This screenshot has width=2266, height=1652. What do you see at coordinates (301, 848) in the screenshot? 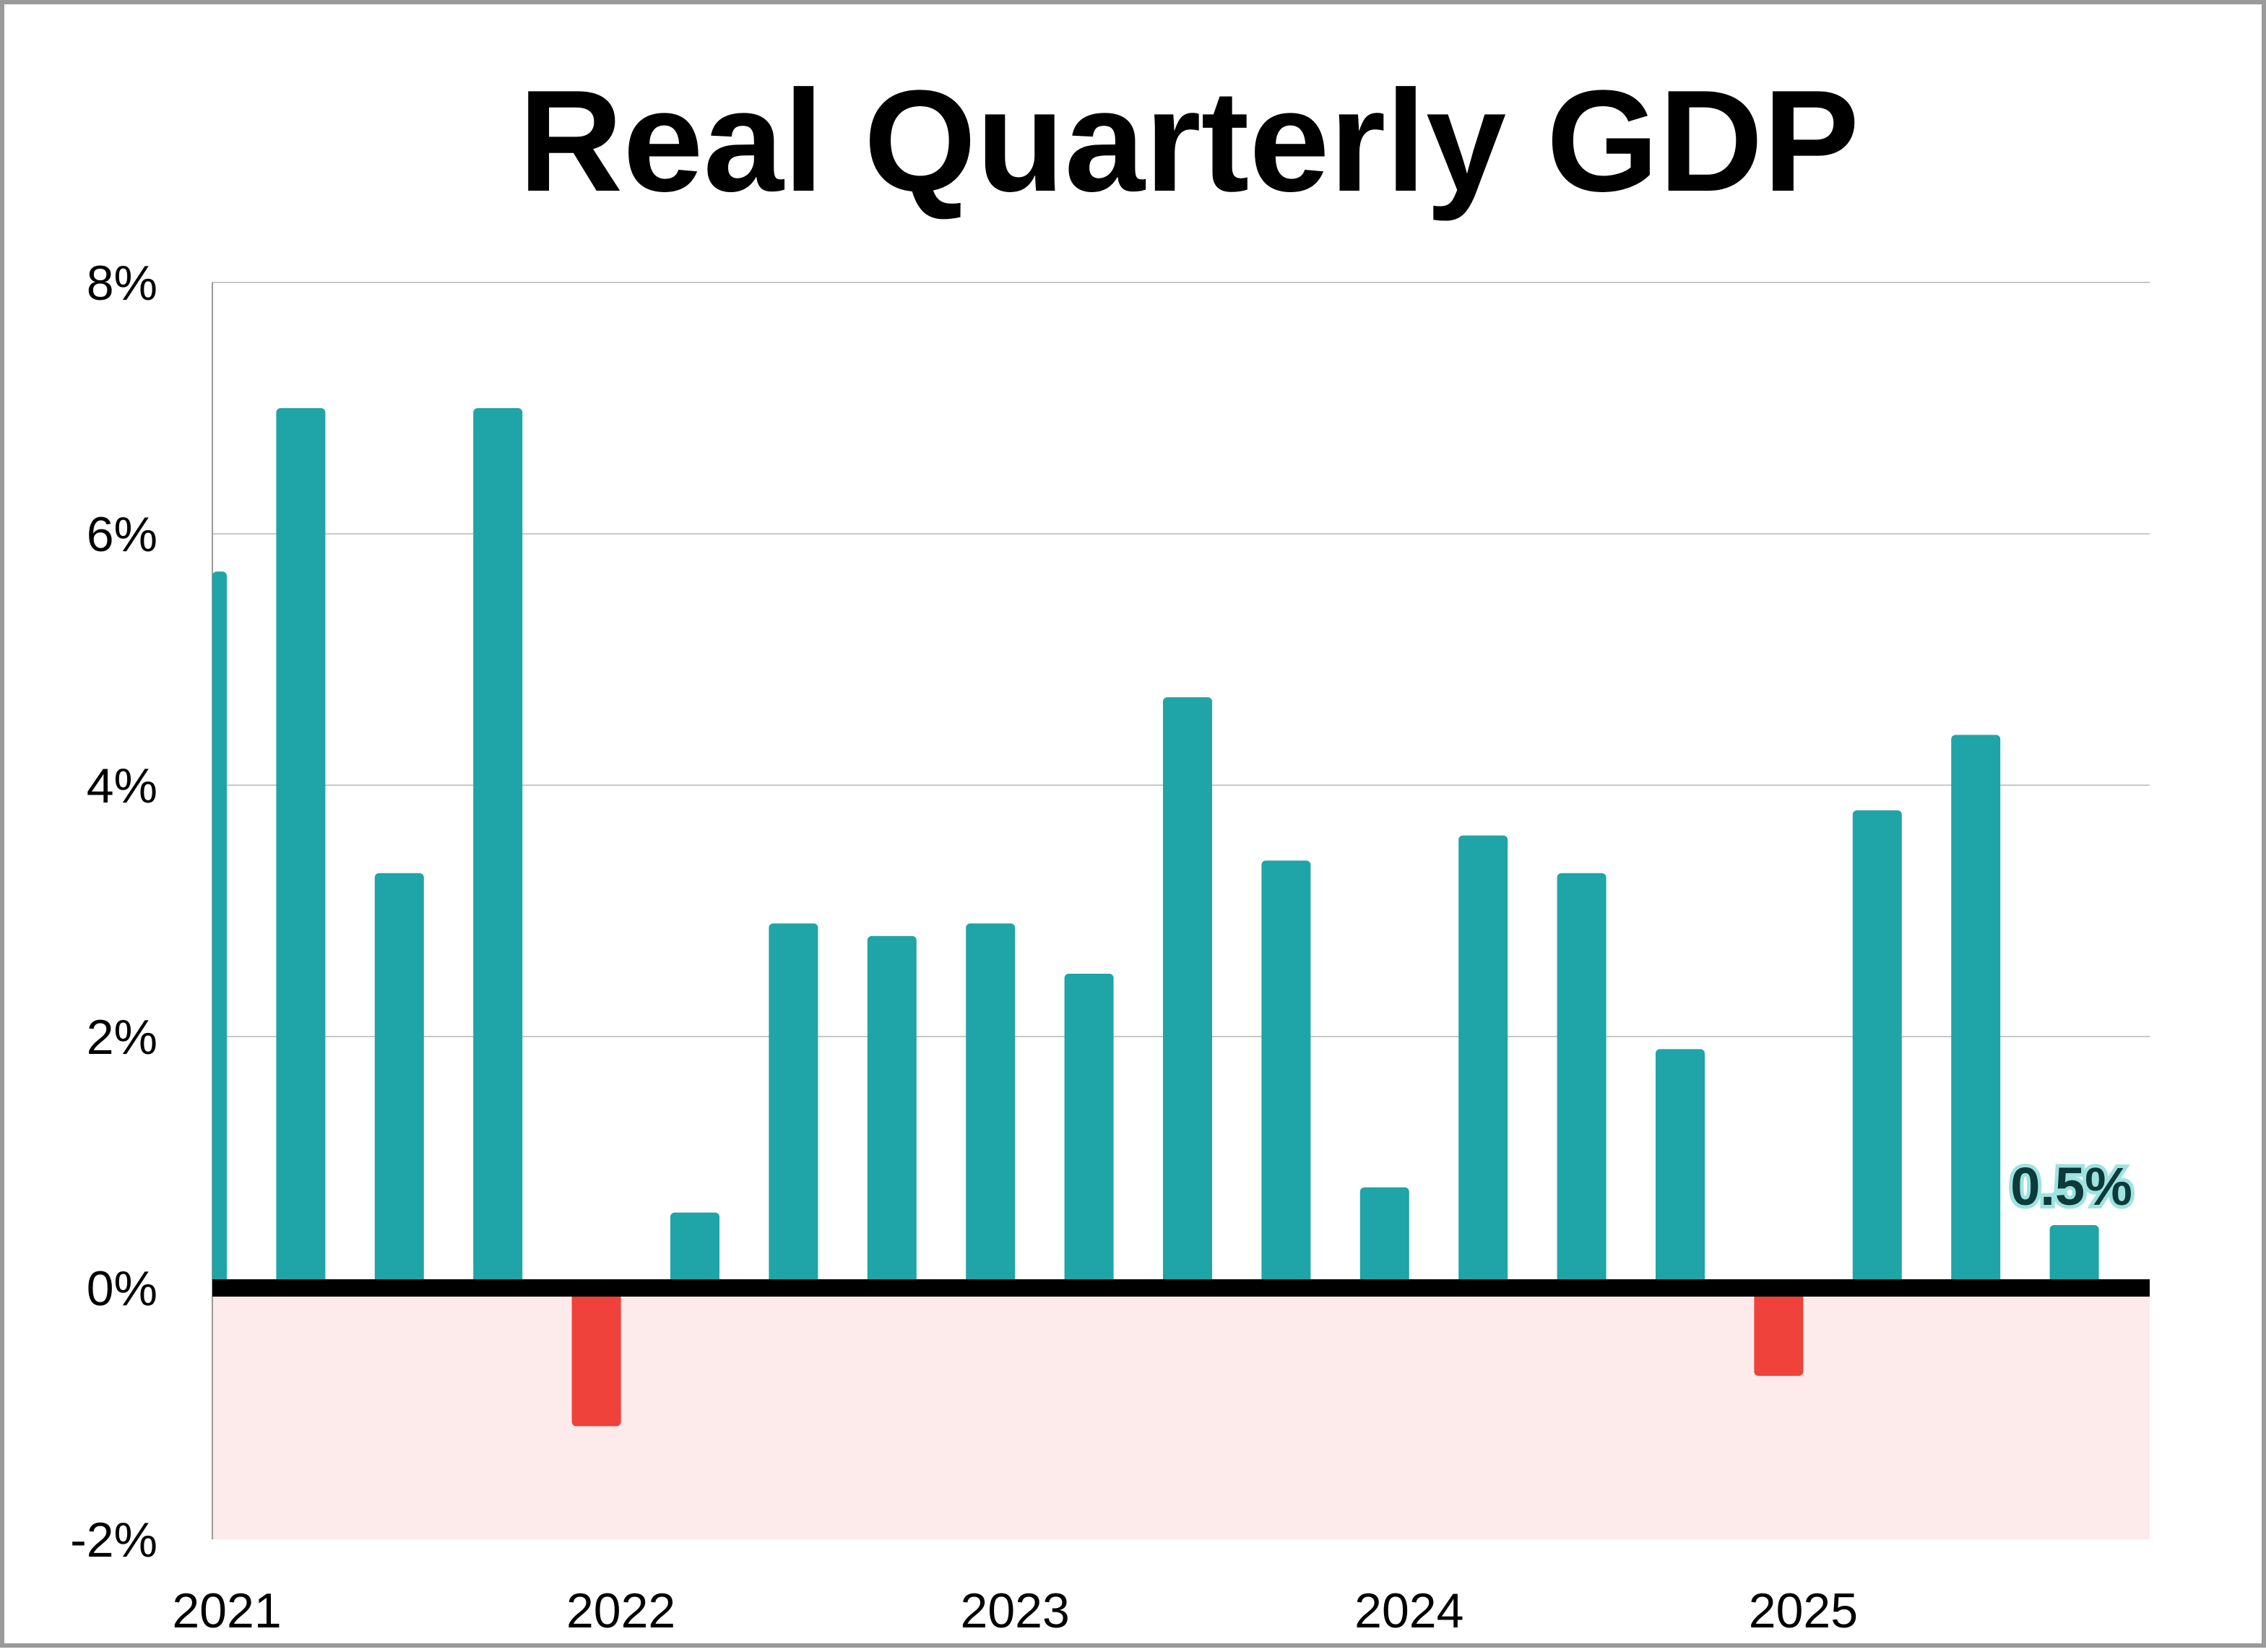
I see `bar-2021-q2` at bounding box center [301, 848].